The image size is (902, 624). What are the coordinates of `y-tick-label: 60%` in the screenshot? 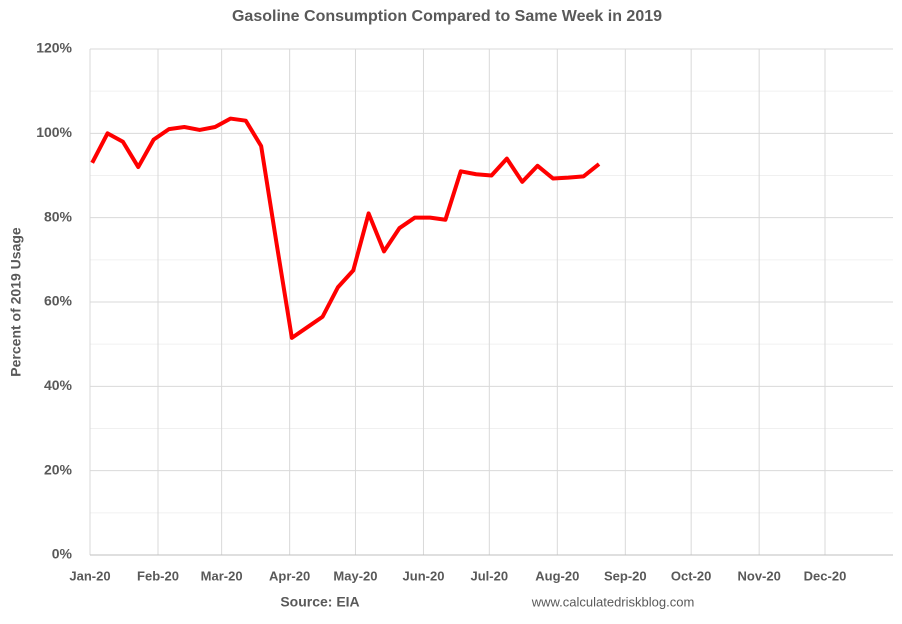 It's located at (58, 301).